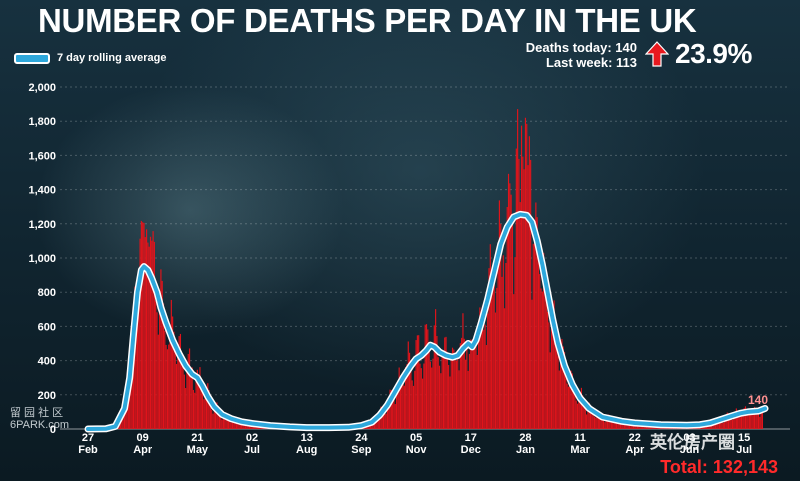  Describe the element at coordinates (42, 122) in the screenshot. I see `y-tick-label: 1,800` at that location.